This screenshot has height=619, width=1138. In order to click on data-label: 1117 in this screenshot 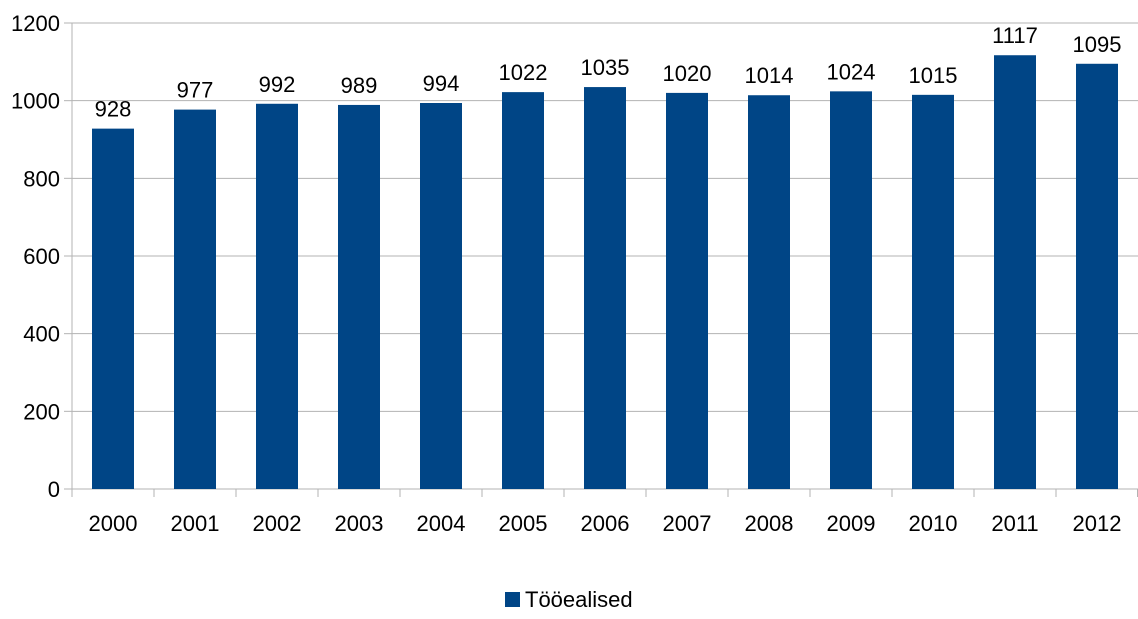, I will do `click(1015, 35)`.